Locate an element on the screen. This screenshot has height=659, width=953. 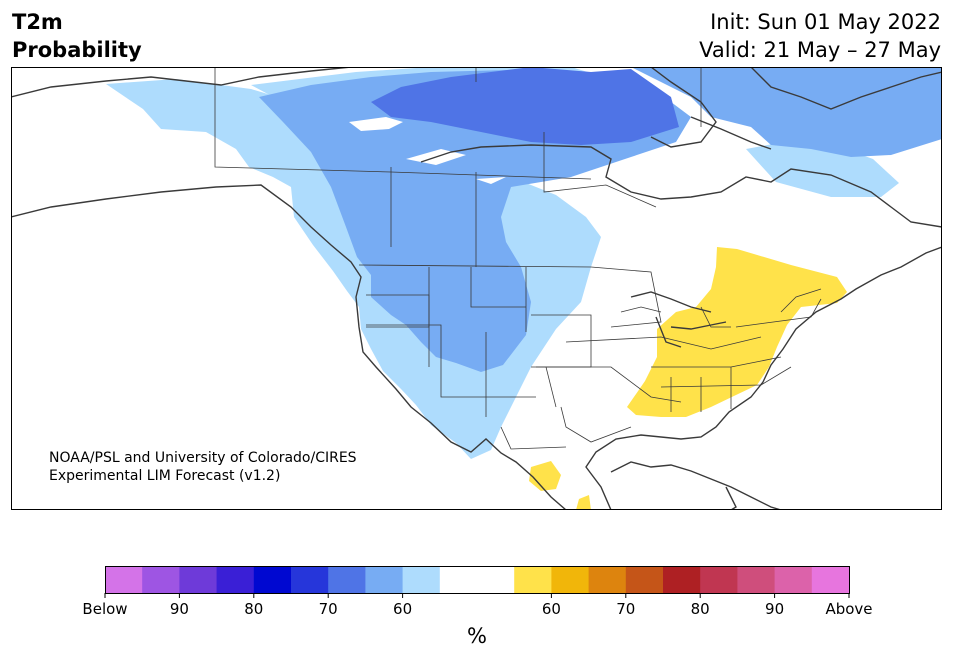
colorbar-tick-label: Above is located at coordinates (848, 609).